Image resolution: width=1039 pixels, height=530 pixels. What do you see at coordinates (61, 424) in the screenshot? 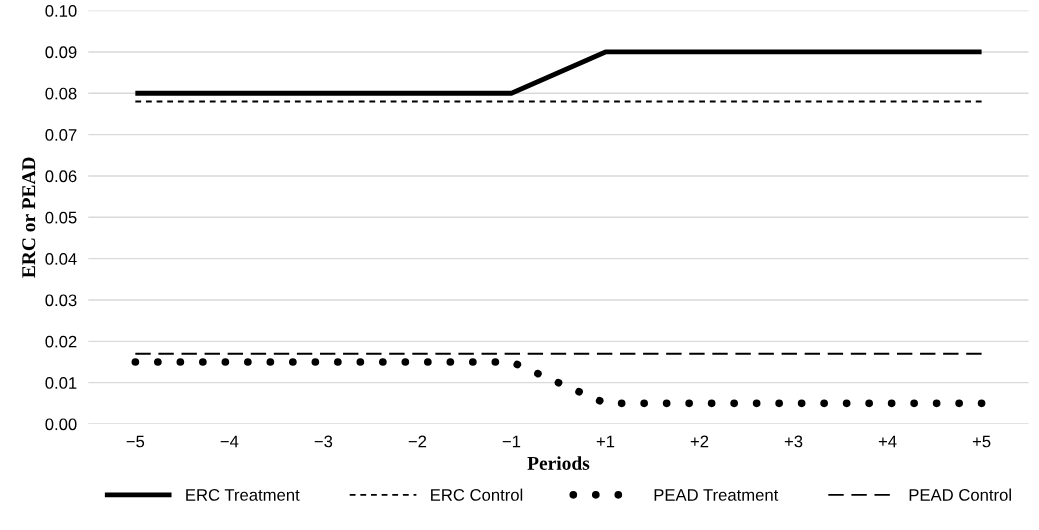
I see `y-tick-label: 0.00` at bounding box center [61, 424].